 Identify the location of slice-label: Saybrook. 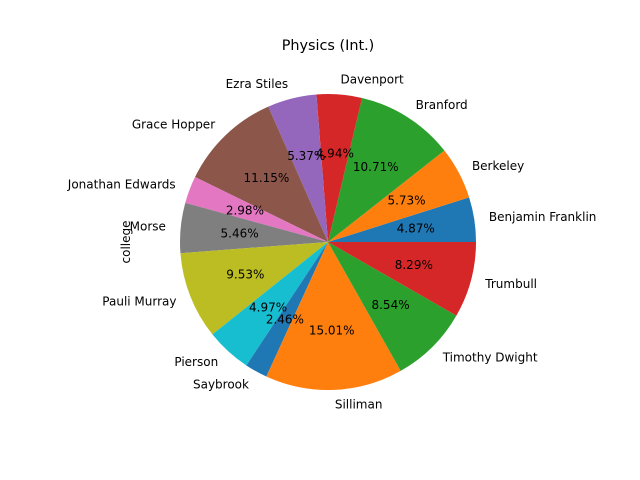
(221, 384).